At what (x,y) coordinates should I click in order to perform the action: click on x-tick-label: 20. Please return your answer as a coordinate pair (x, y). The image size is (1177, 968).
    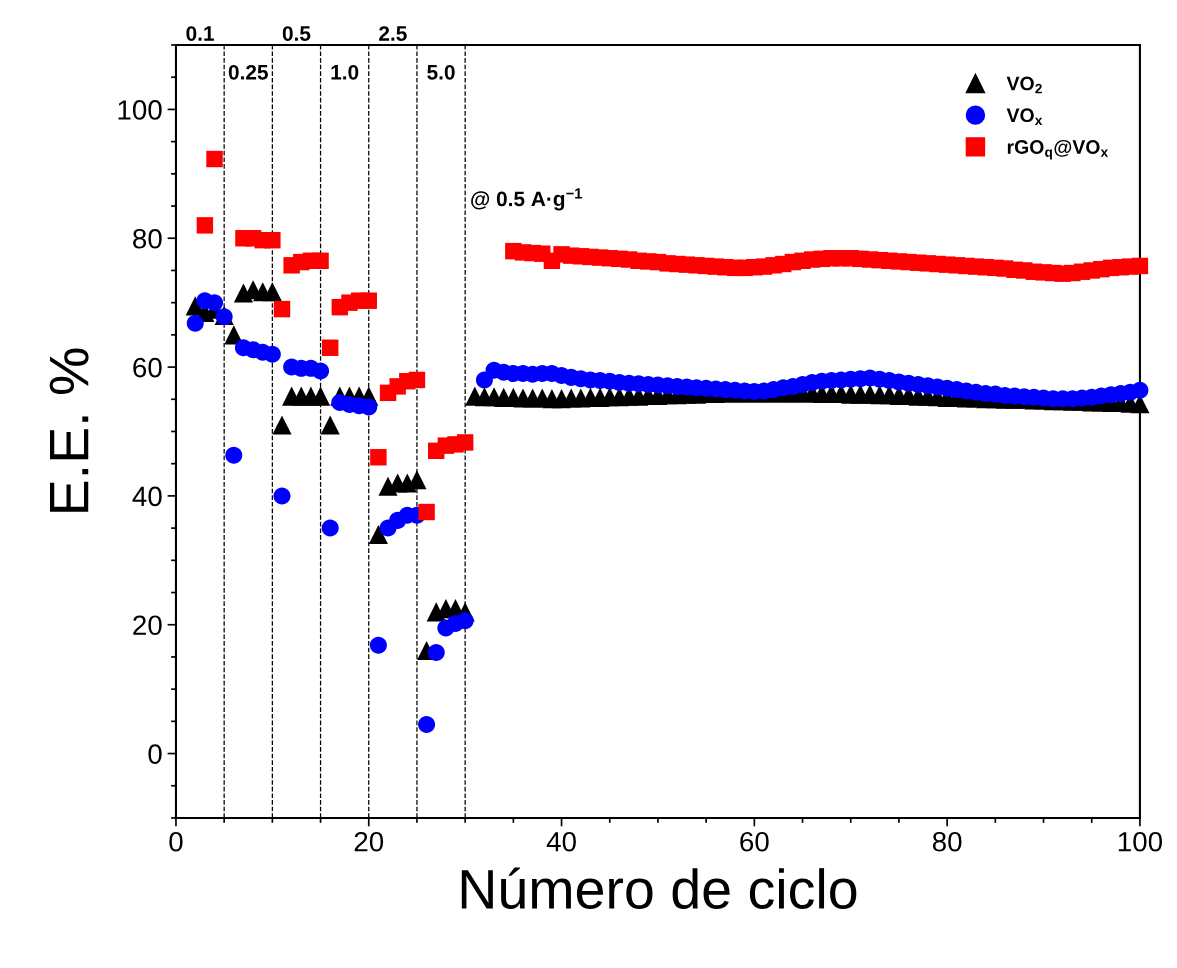
    Looking at the image, I should click on (369, 841).